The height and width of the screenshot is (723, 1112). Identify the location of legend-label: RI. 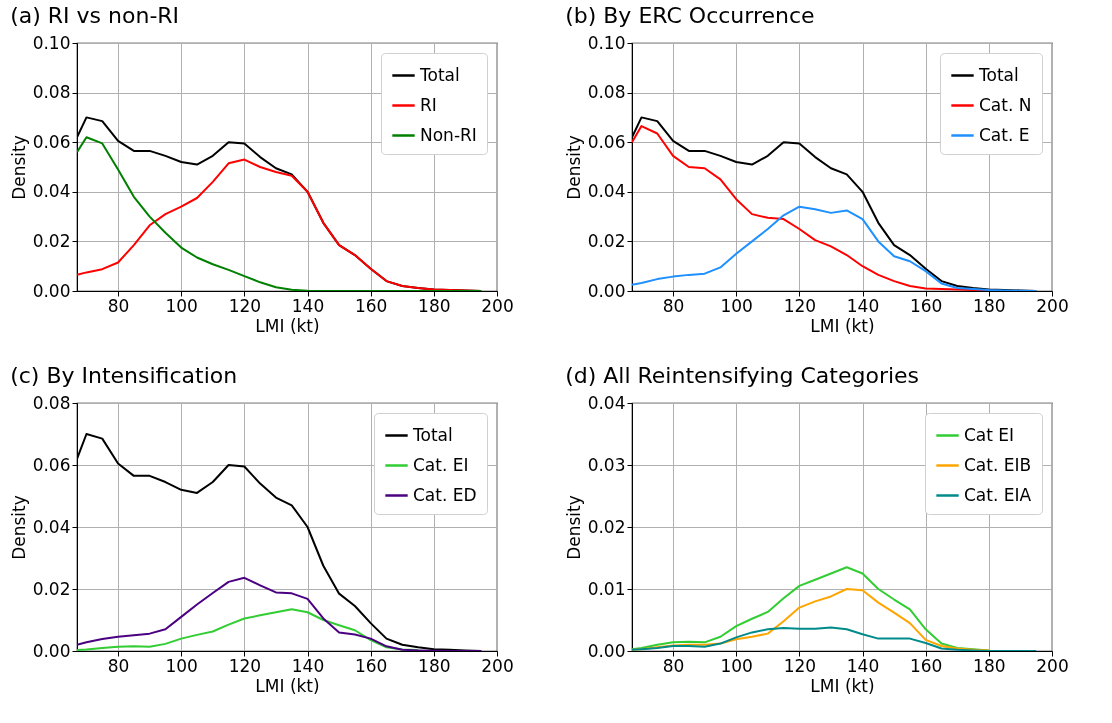
(428, 104).